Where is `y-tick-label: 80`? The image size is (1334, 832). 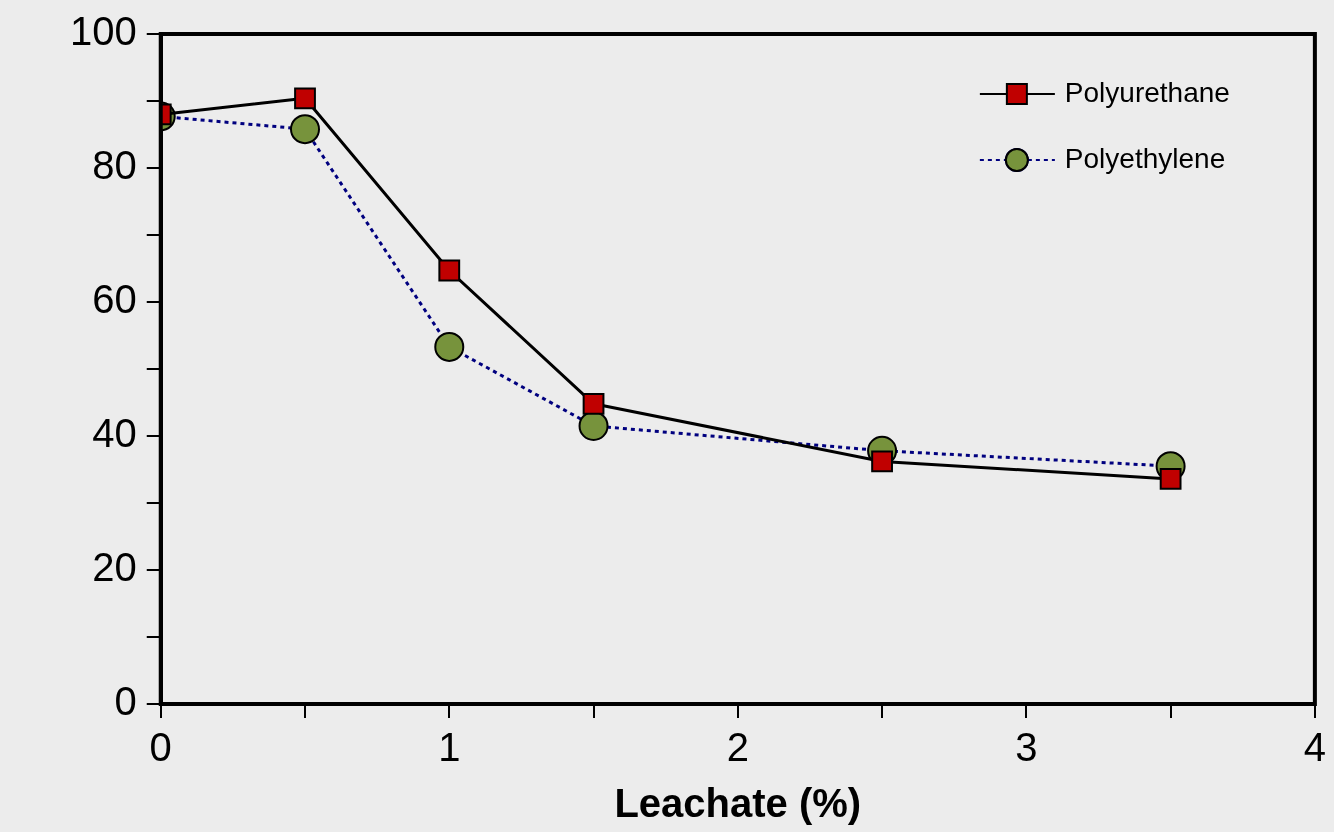 y-tick-label: 80 is located at coordinates (114, 165).